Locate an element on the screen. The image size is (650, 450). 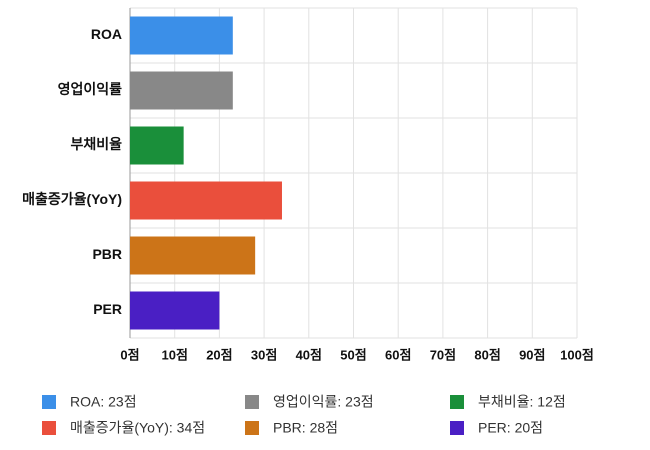
x-tick-label: 60점 is located at coordinates (398, 354).